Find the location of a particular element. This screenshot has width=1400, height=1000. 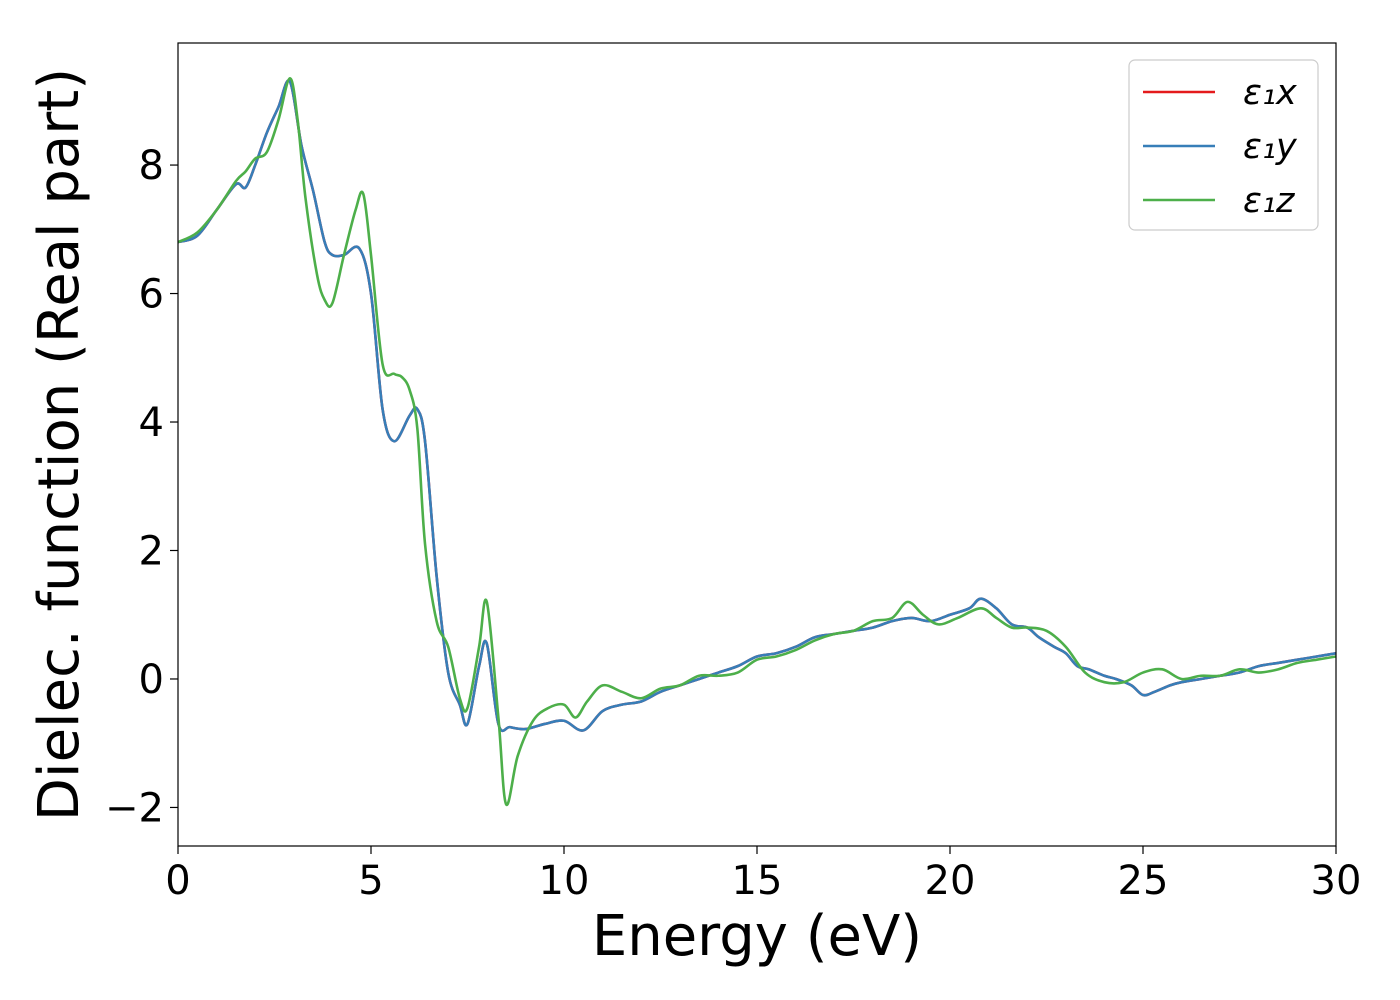

y-tick-label: 4 is located at coordinates (151, 423).